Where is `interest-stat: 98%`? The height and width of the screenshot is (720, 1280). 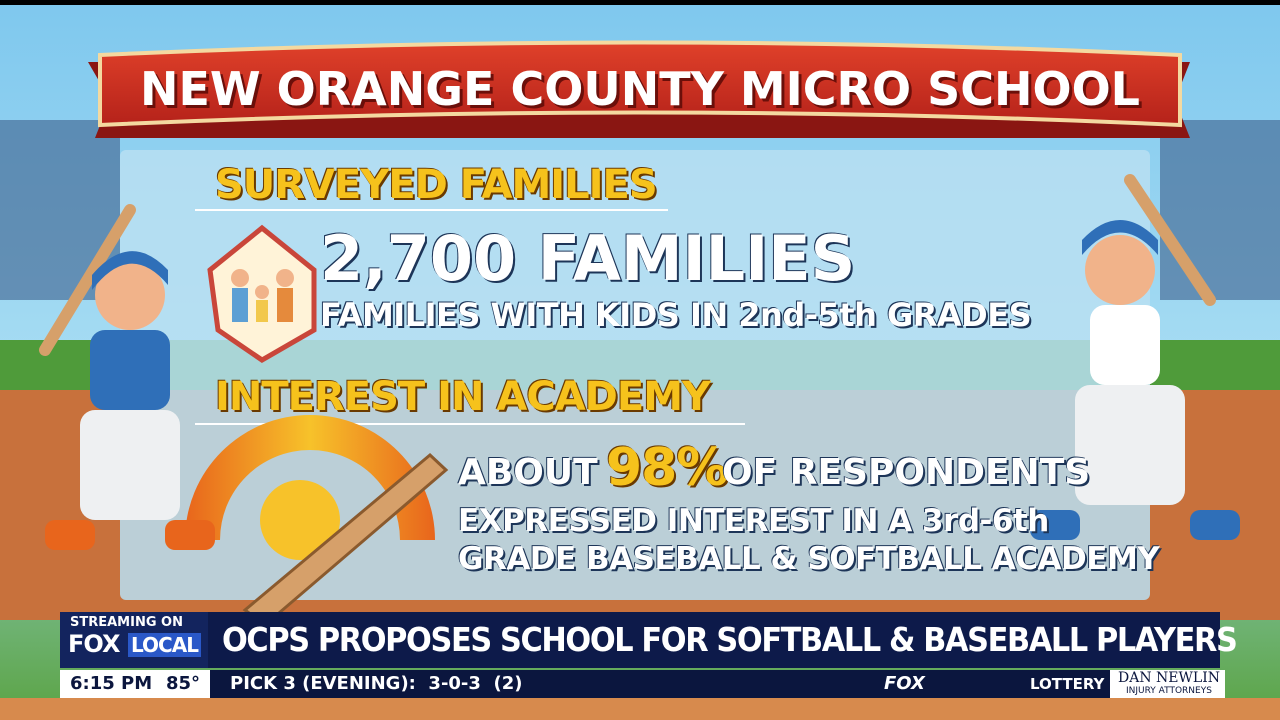 interest-stat: 98% is located at coordinates (667, 468).